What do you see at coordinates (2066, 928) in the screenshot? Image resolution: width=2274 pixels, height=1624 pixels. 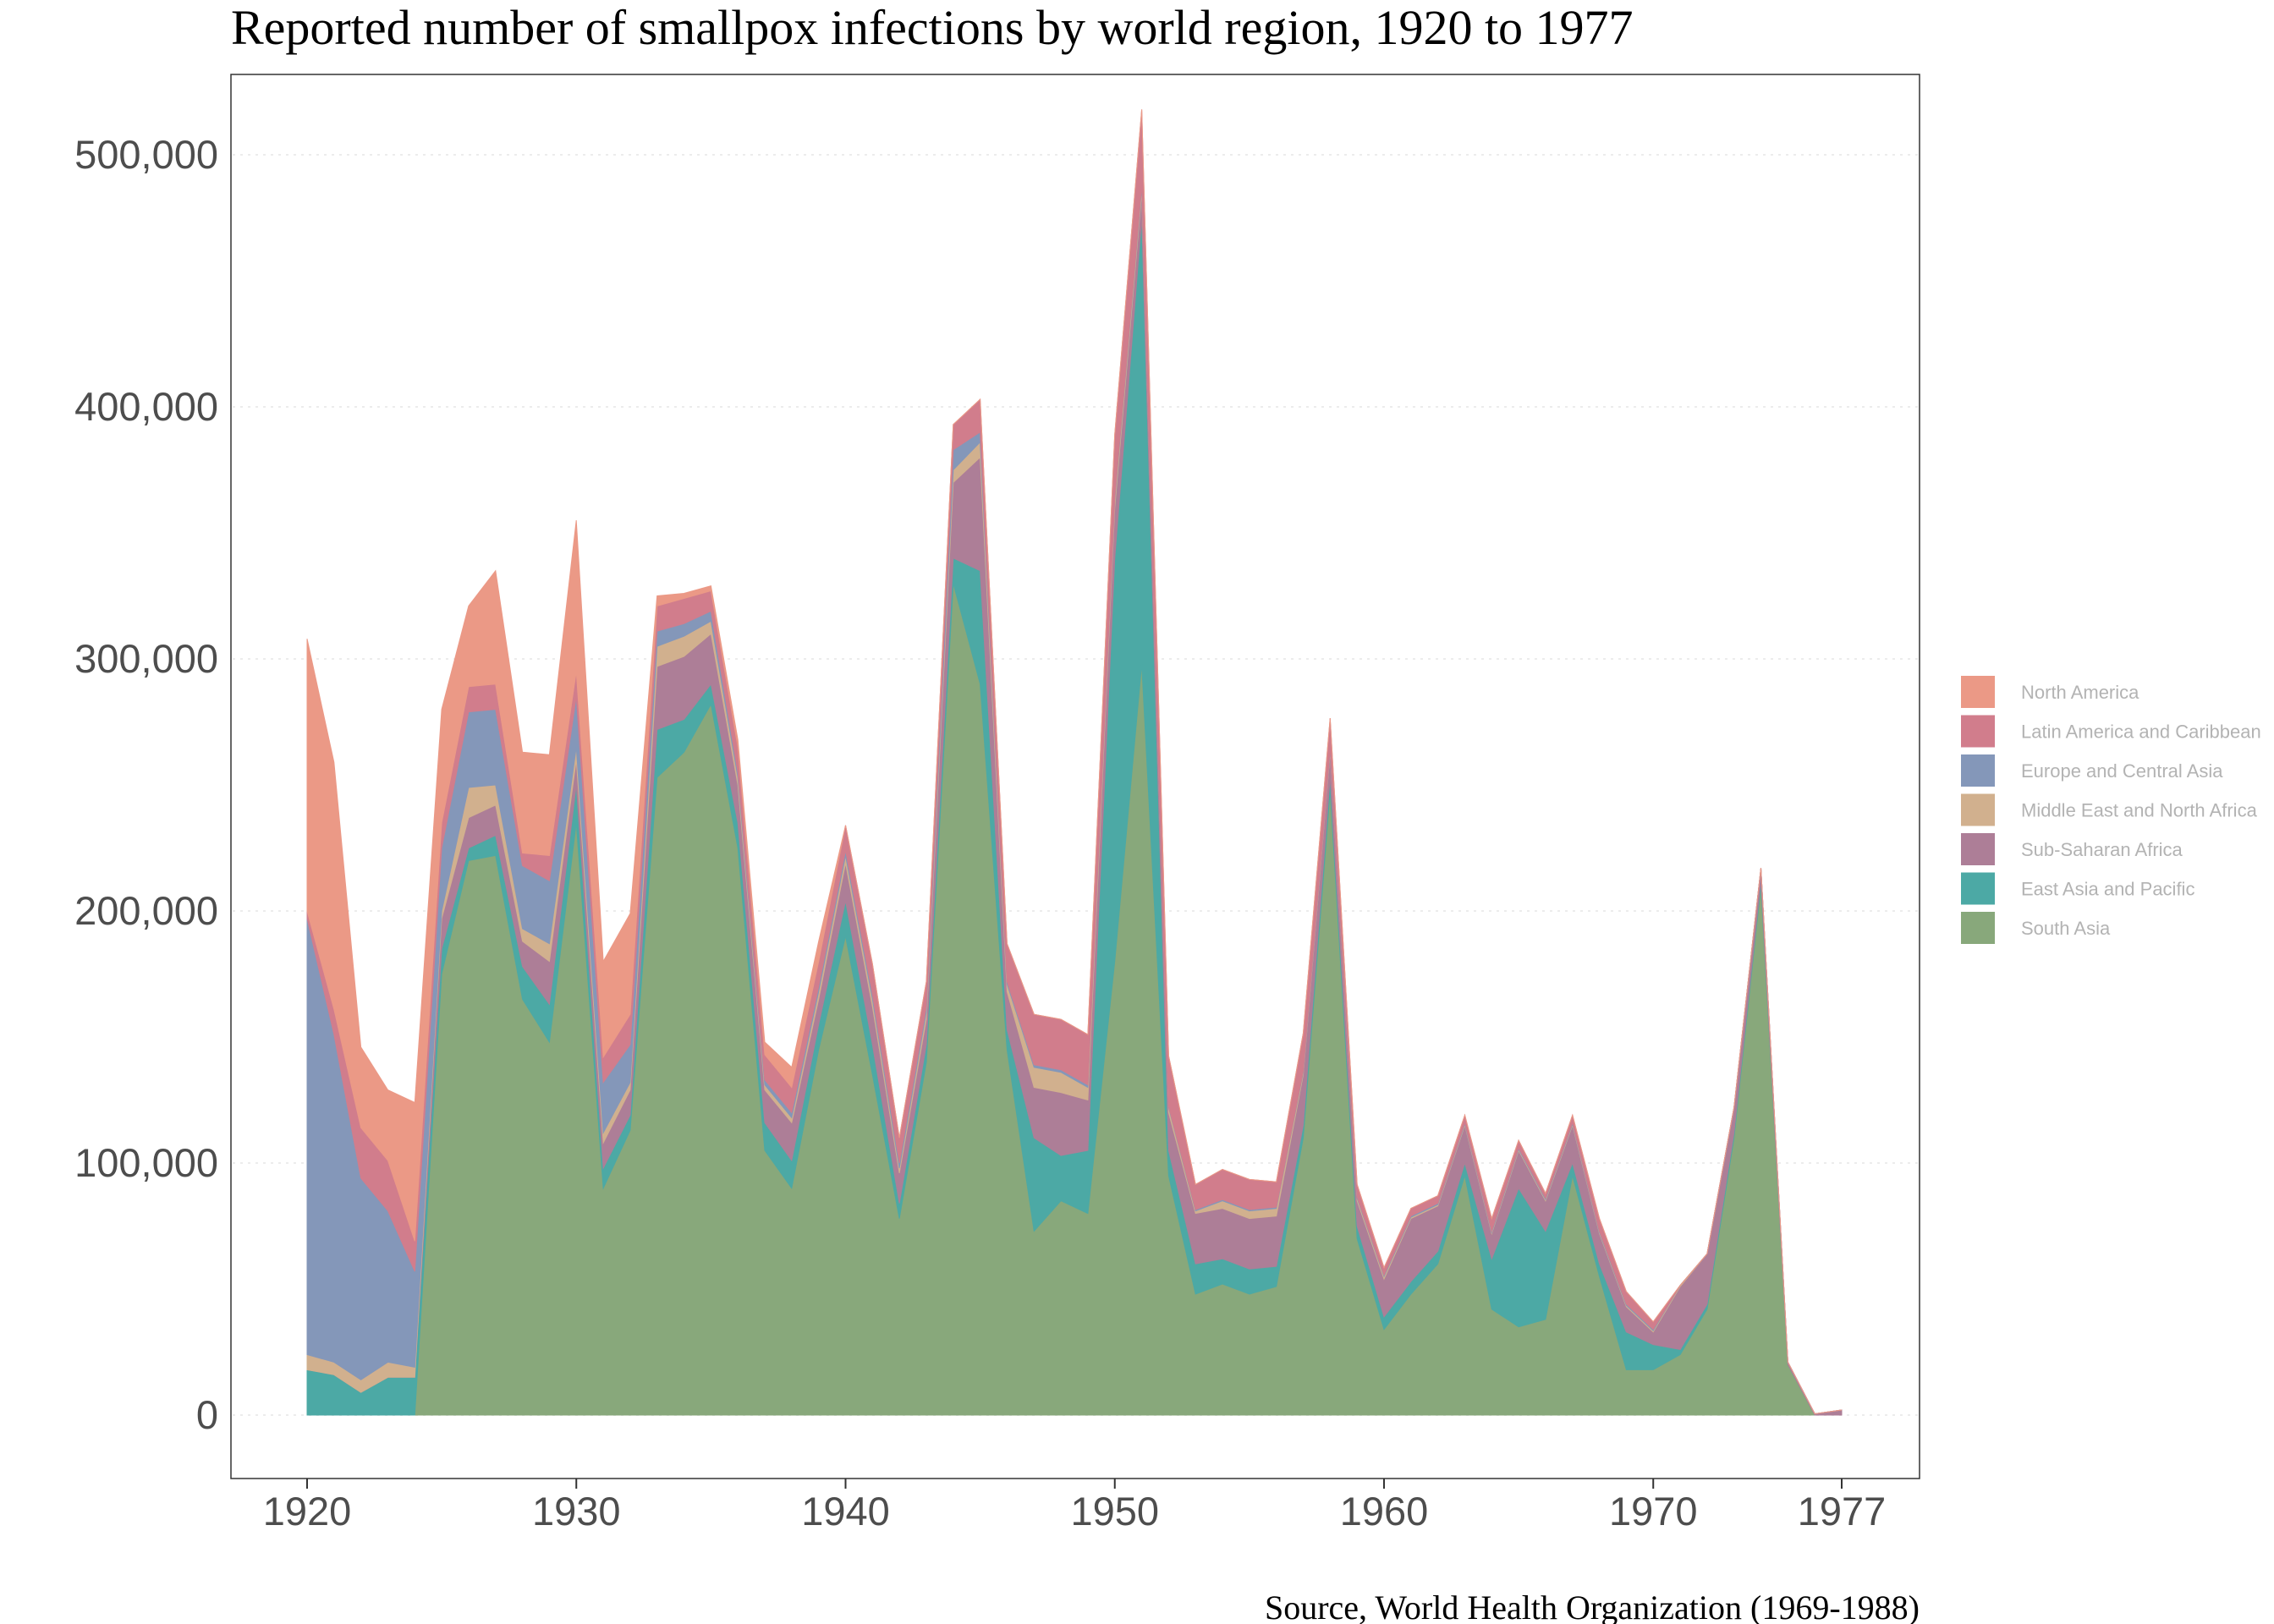 I see `legend-label-south-asia: South Asia` at bounding box center [2066, 928].